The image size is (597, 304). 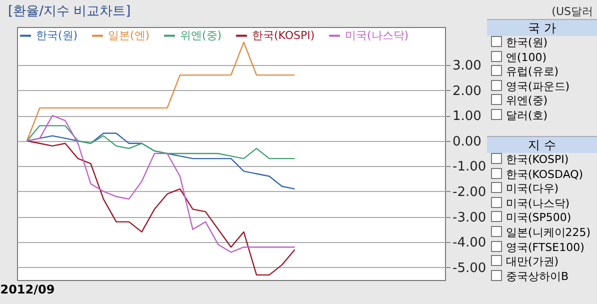 What do you see at coordinates (527, 42) in the screenshot?
I see `text: 한국(원)` at bounding box center [527, 42].